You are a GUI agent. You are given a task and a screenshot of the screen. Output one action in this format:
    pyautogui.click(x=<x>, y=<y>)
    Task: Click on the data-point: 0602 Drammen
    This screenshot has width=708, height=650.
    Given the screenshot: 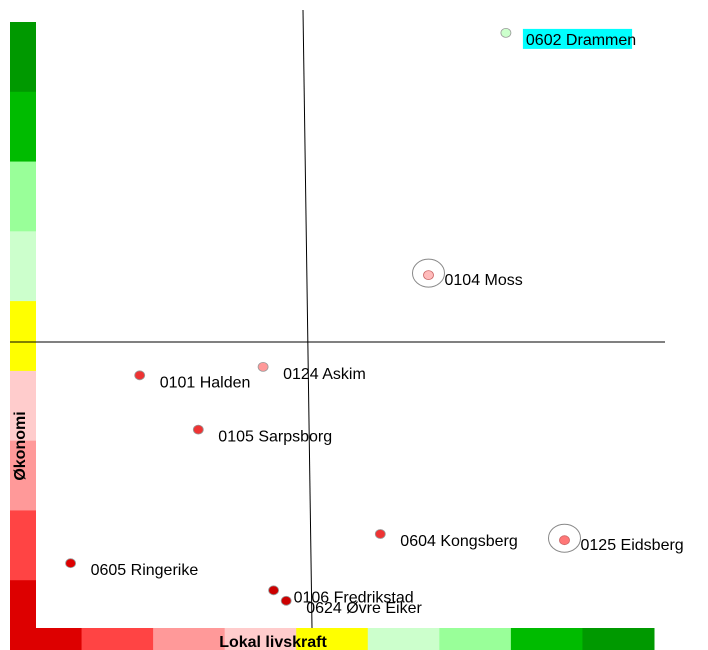 What is the action you would take?
    pyautogui.click(x=568, y=38)
    